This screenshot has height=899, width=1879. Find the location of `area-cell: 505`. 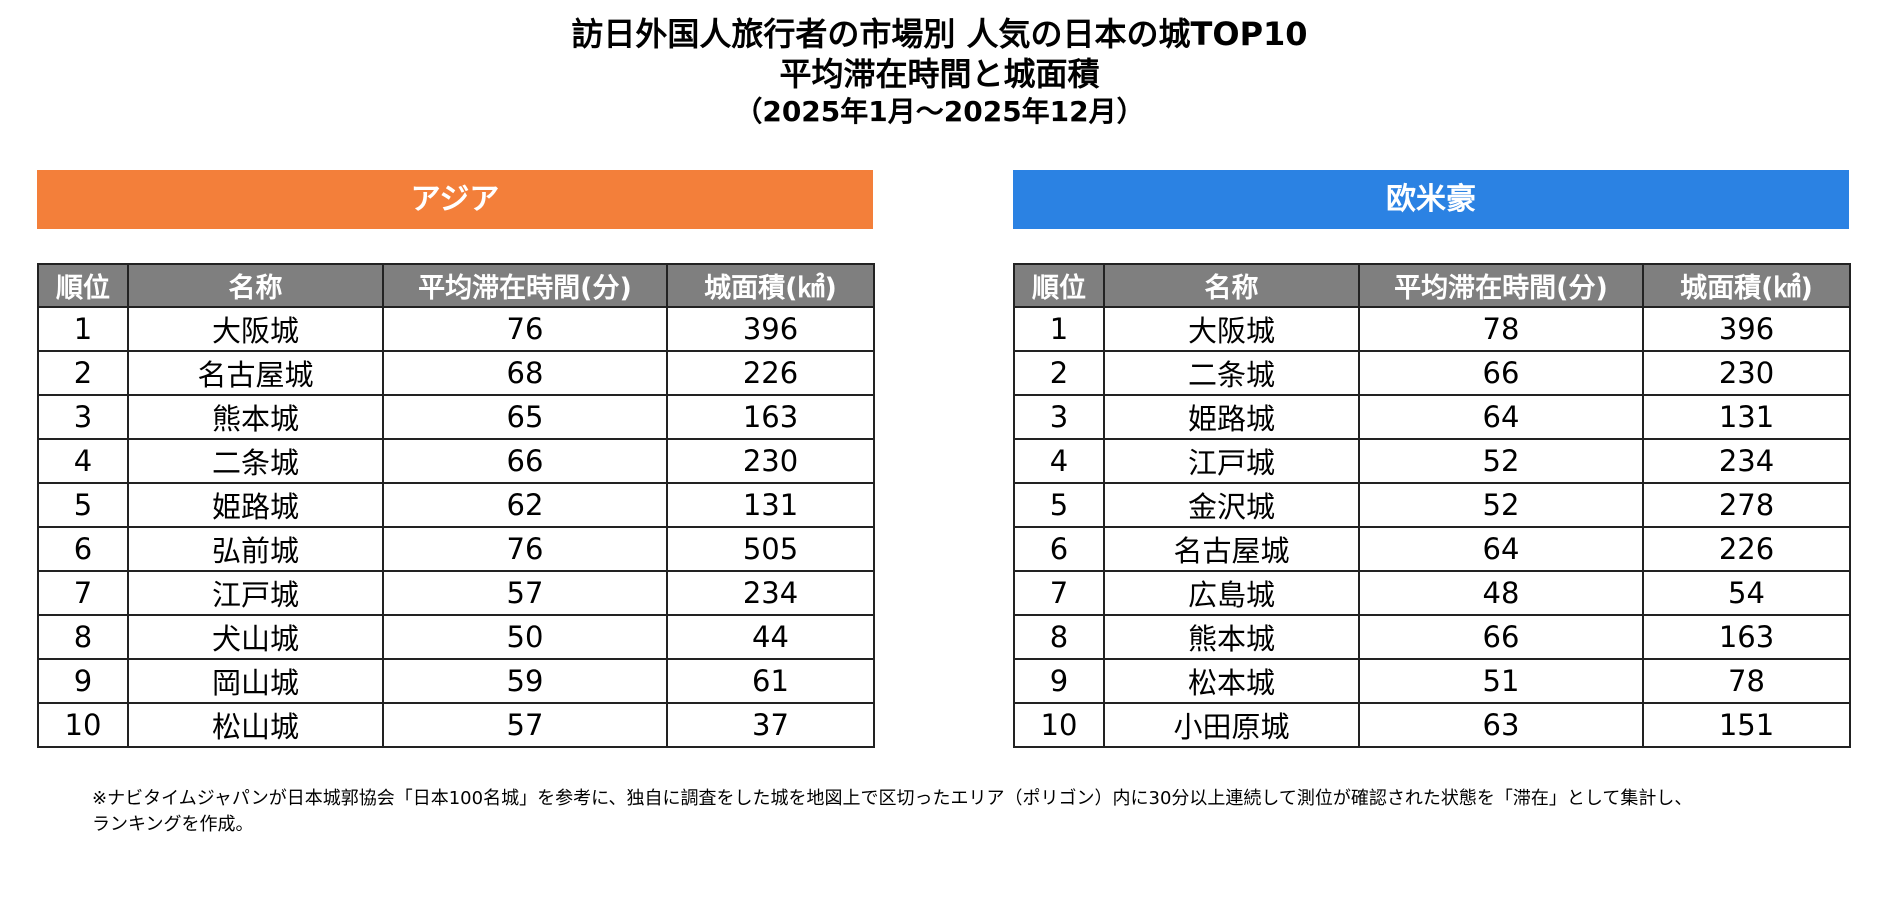

area-cell: 505 is located at coordinates (770, 549).